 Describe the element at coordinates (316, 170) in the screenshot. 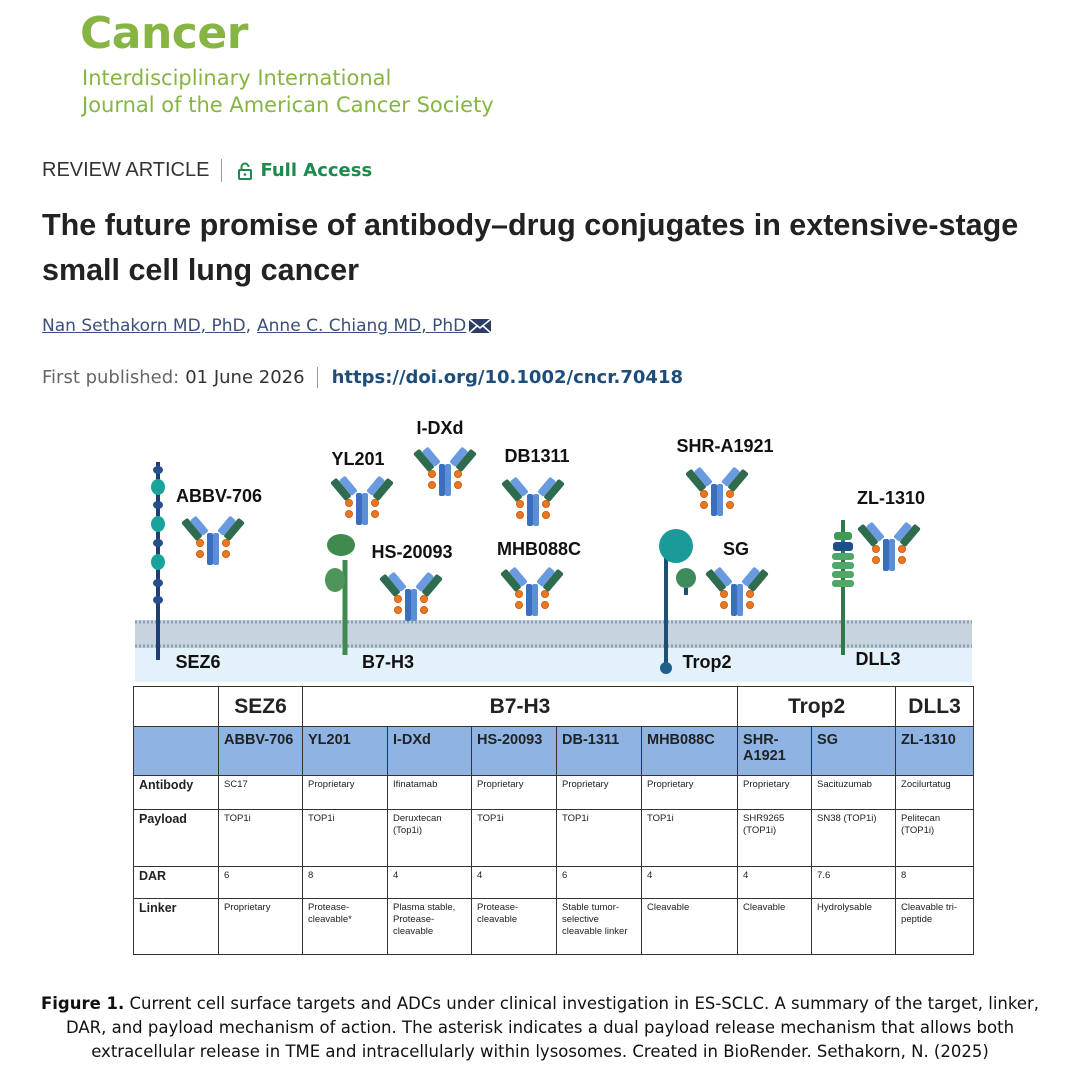

I see `access-badge: Full Access` at that location.